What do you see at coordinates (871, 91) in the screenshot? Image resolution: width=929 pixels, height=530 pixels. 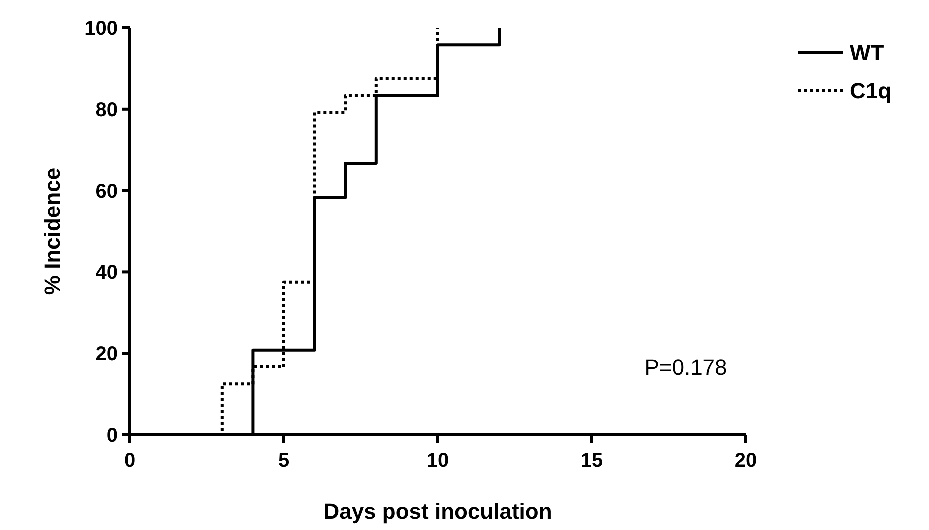 I see `legend-label: C1q` at bounding box center [871, 91].